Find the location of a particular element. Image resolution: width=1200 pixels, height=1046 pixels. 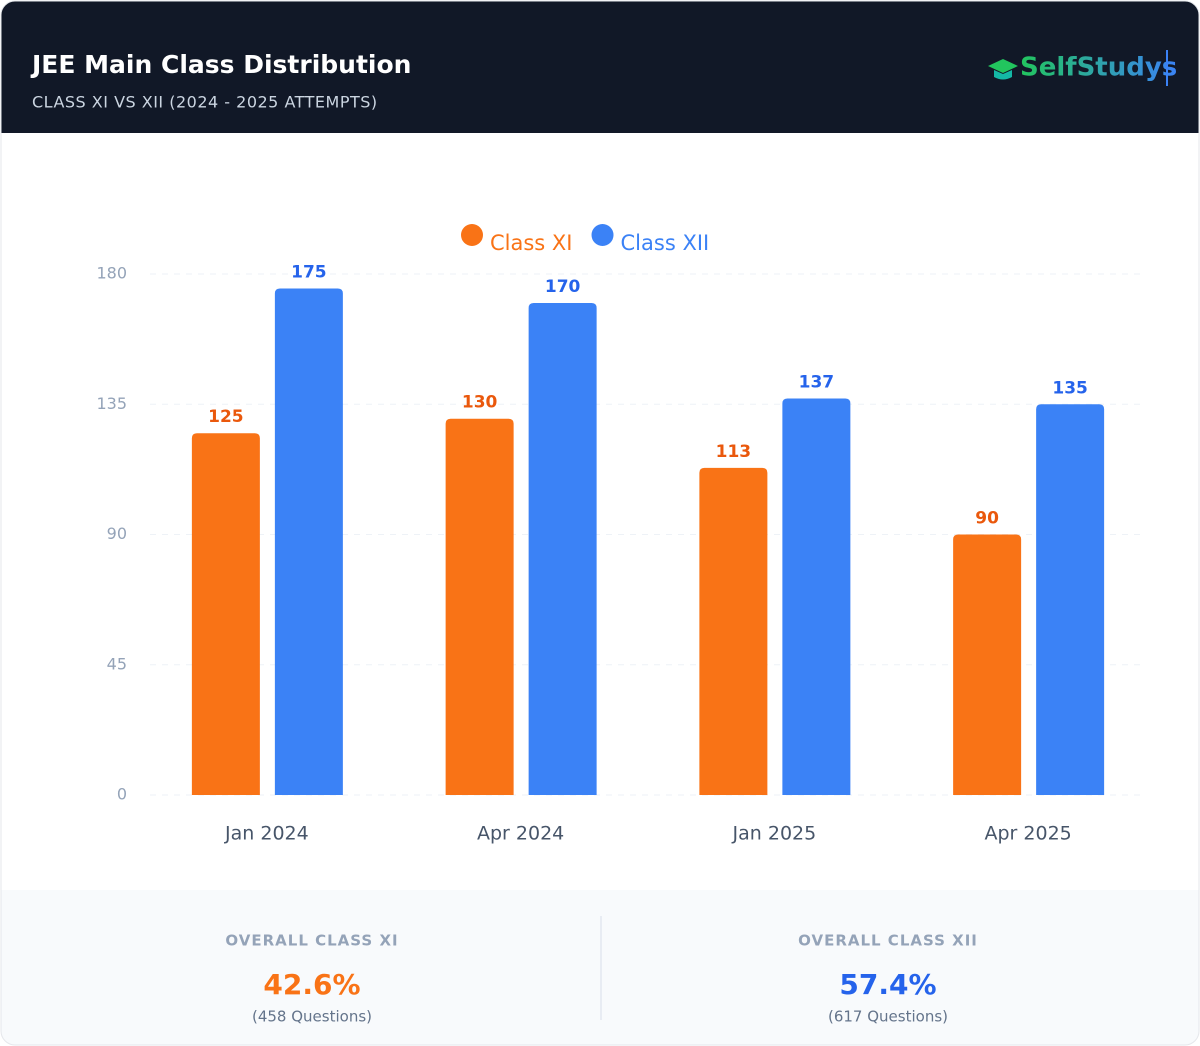

data-label: 130 is located at coordinates (480, 403).